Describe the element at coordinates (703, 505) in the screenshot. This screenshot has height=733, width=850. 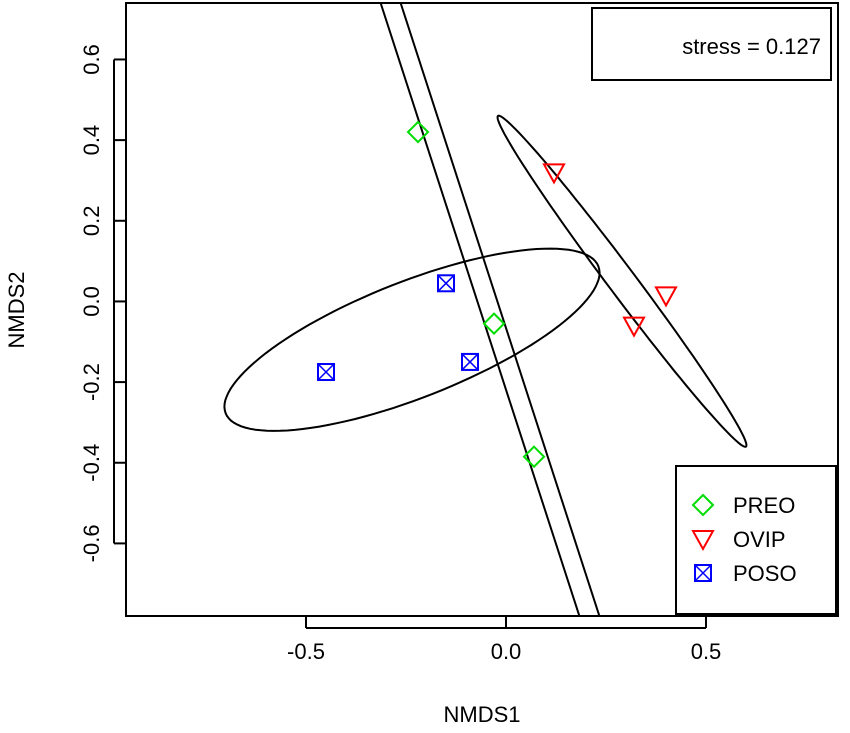
I see `legend-marker-preo` at that location.